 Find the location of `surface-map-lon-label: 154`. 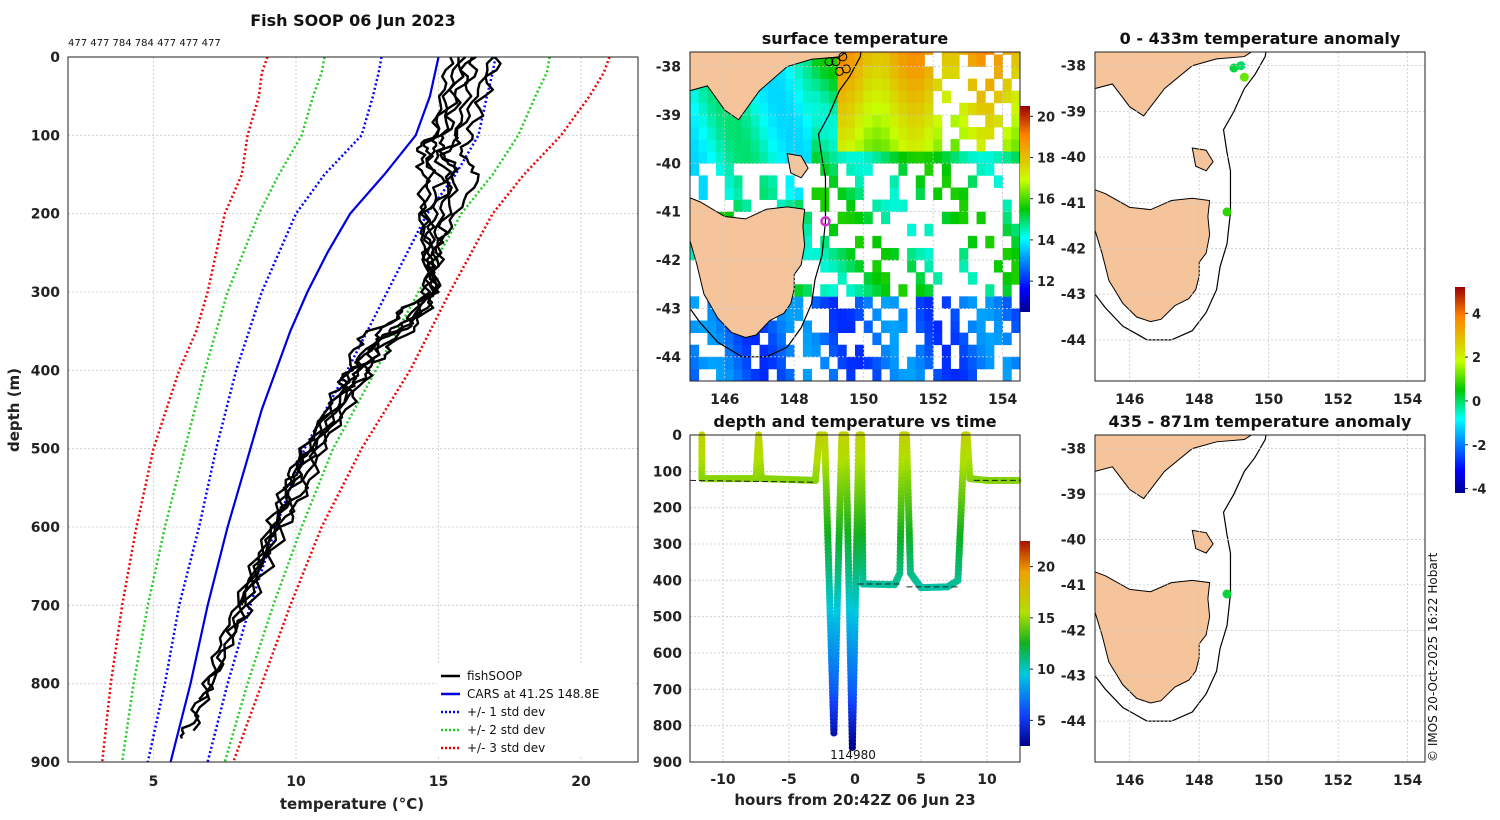

surface-map-lon-label: 154 is located at coordinates (1002, 400).